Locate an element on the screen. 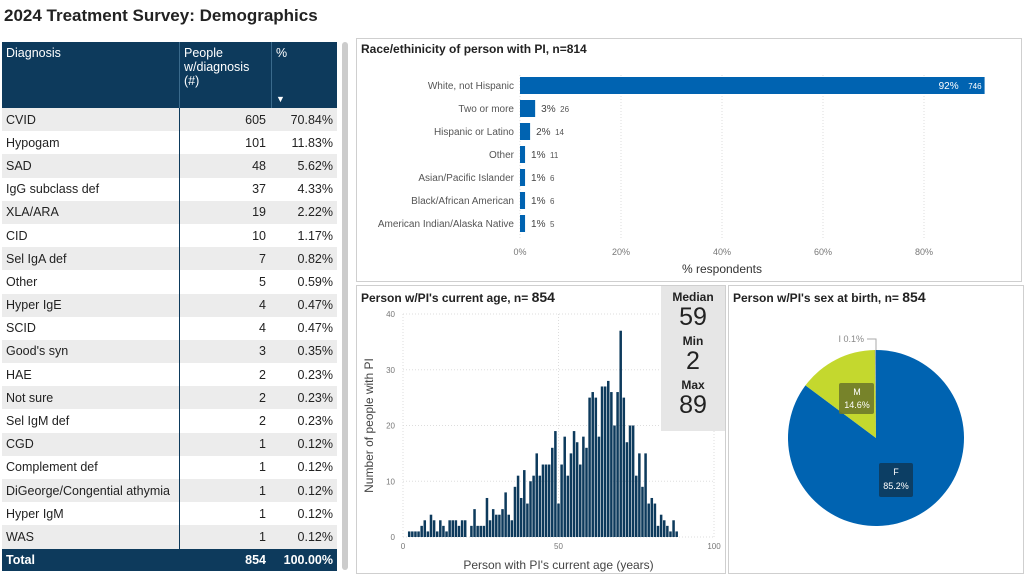 This screenshot has height=580, width=1024. percent-cell: 0.35% is located at coordinates (315, 351).